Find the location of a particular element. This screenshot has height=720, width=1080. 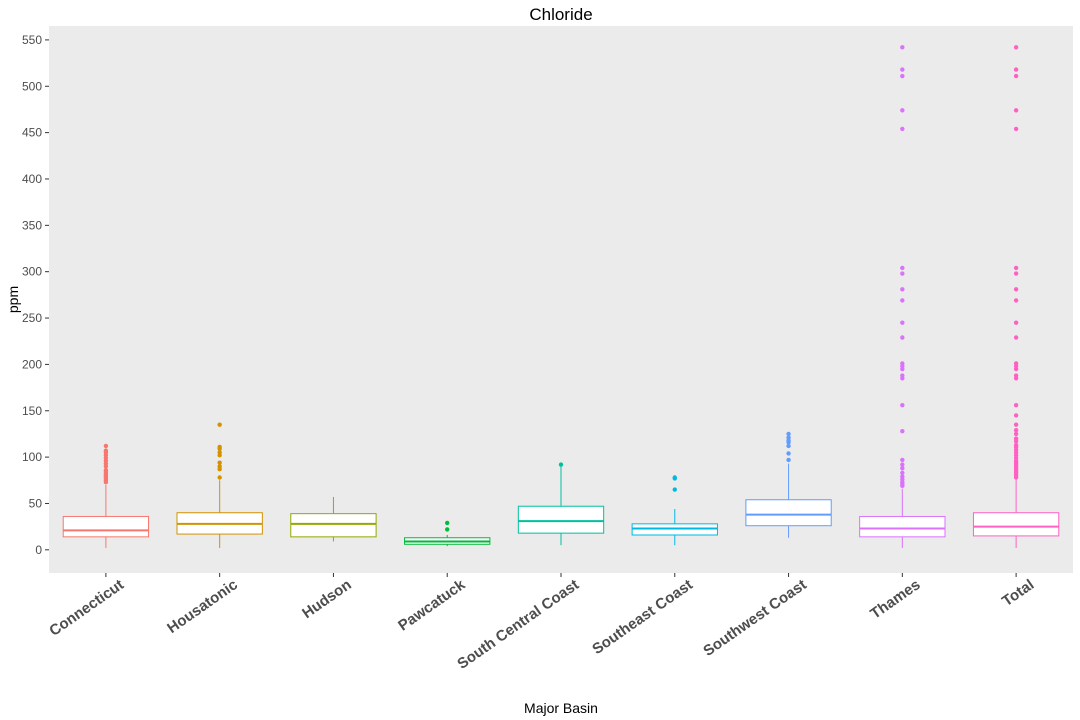

y-tick-label: 100 is located at coordinates (32, 457).